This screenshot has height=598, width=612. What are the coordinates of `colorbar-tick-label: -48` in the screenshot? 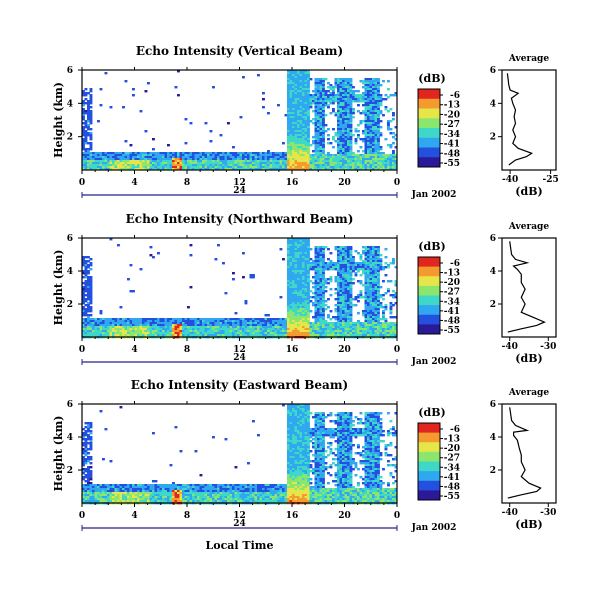 It's located at (452, 154).